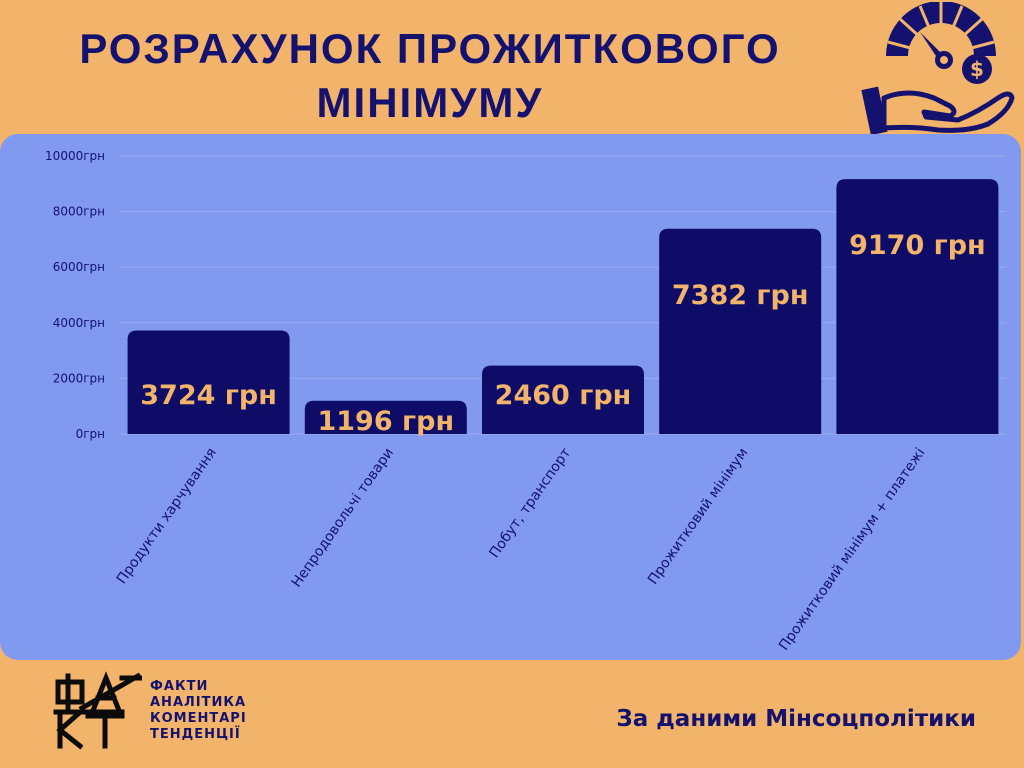  What do you see at coordinates (198, 702) in the screenshot?
I see `brand-line: АНАЛІТИКА` at bounding box center [198, 702].